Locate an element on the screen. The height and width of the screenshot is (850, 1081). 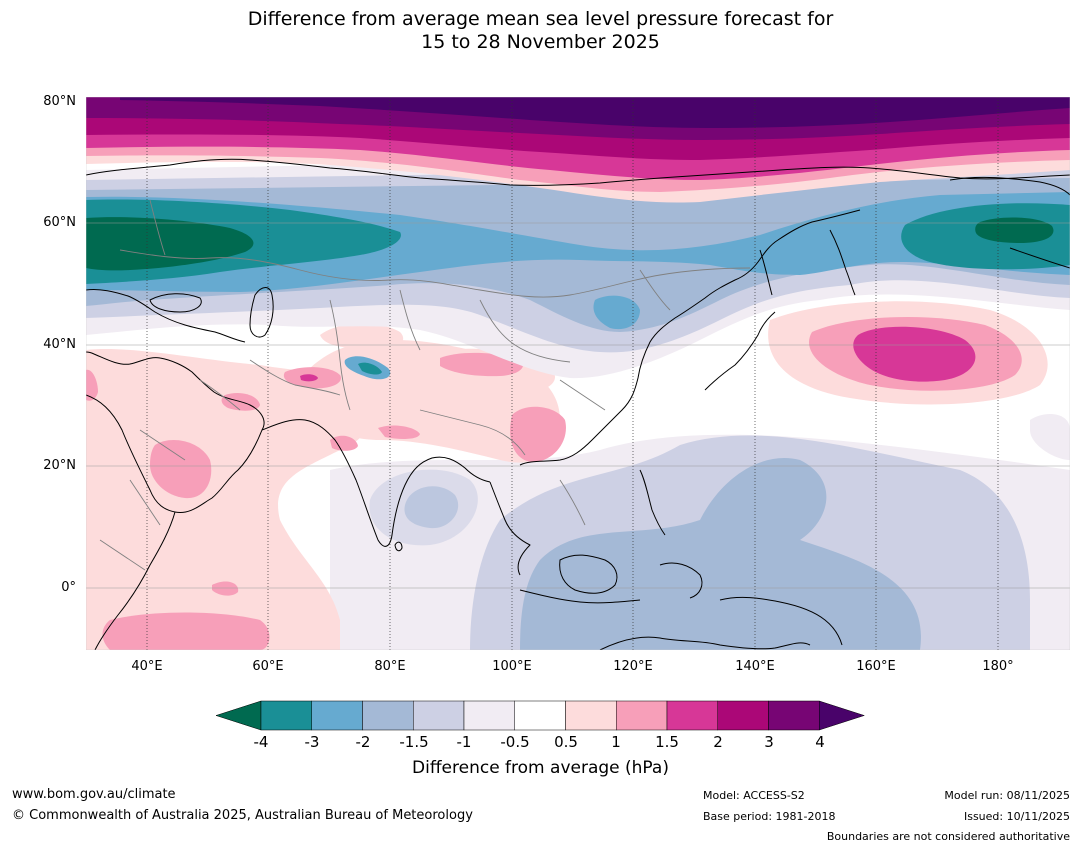
anomaly-contour-pos-0-5-caspian is located at coordinates (362, 337).